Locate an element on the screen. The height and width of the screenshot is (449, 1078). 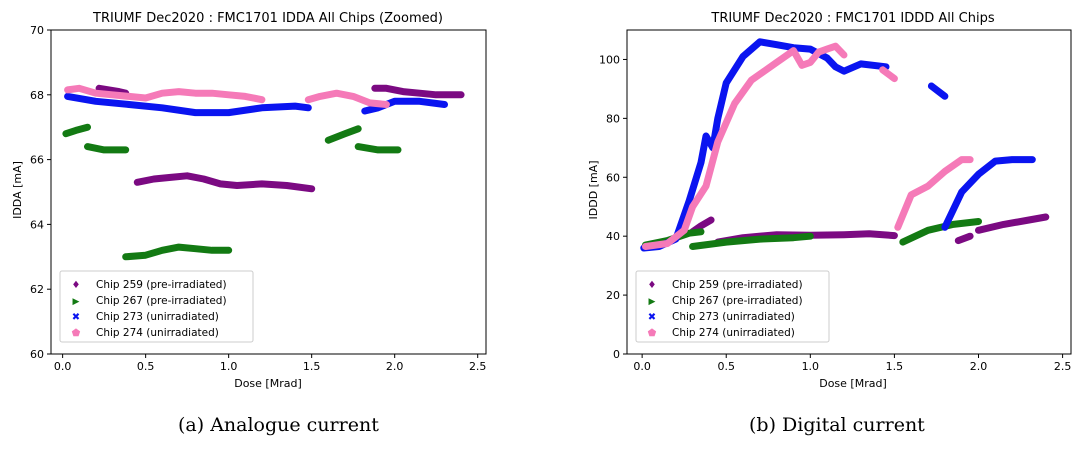
y-tick-label: 62 is located at coordinates (37, 289).